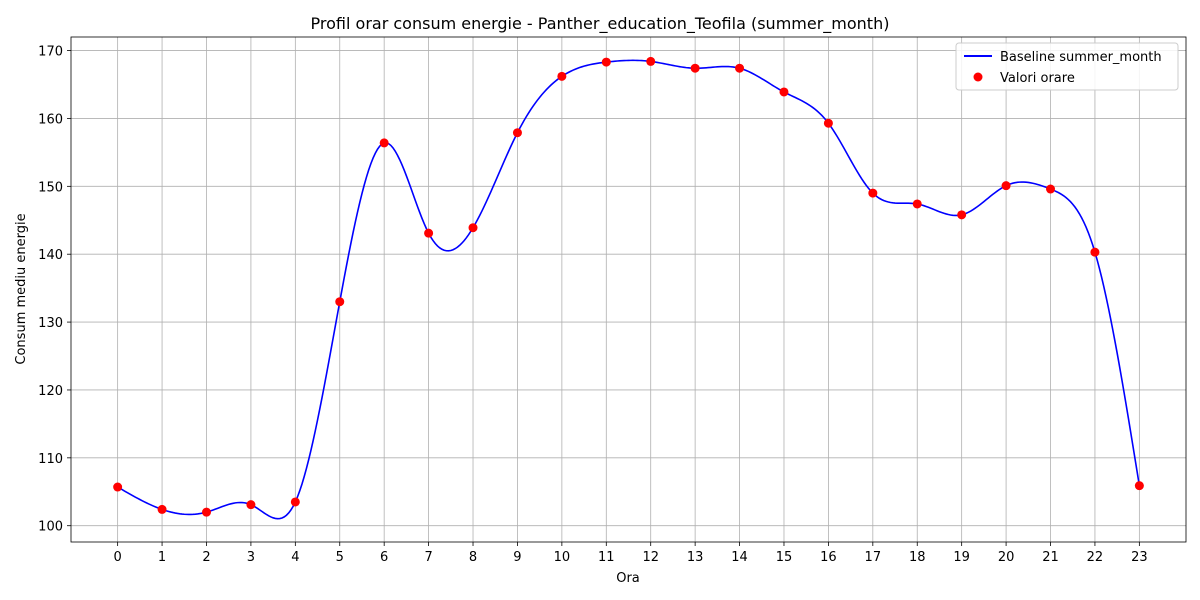 This screenshot has height=600, width=1200. Describe the element at coordinates (606, 557) in the screenshot. I see `x-tick-label: 11` at that location.